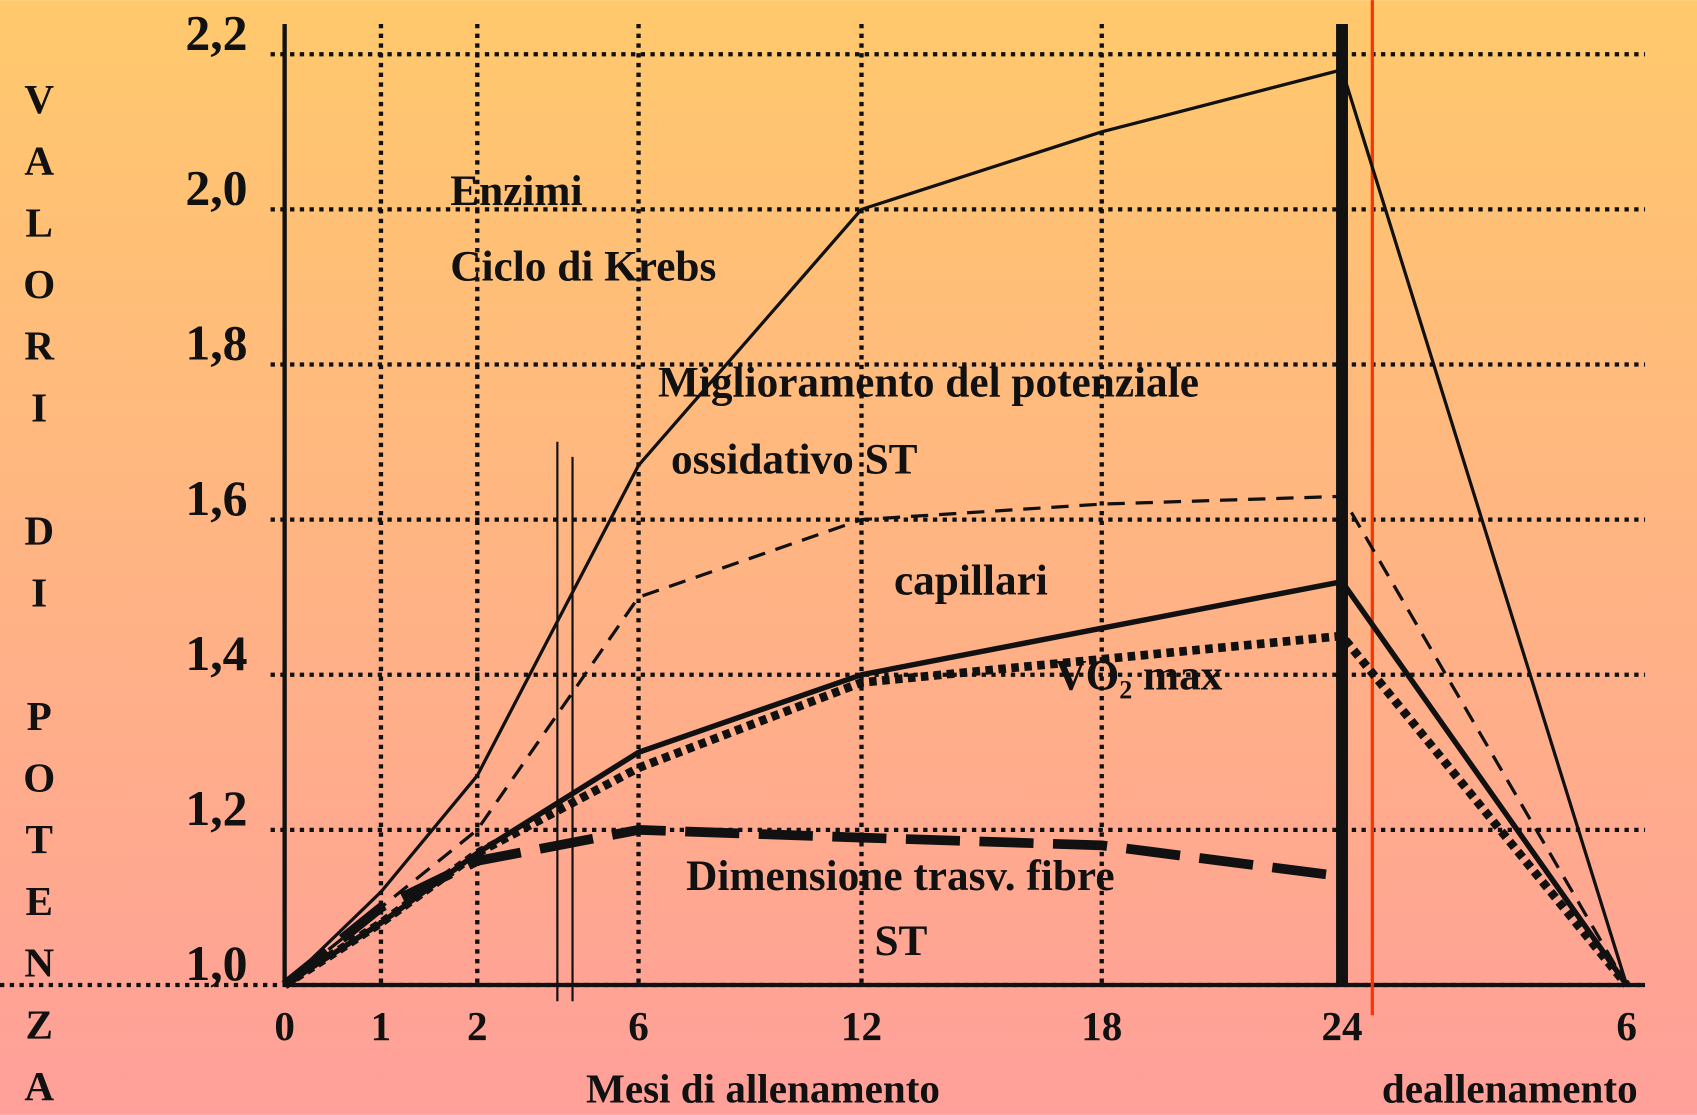 The image size is (1697, 1115). What do you see at coordinates (1341, 1026) in the screenshot?
I see `x-tick-label: 24` at bounding box center [1341, 1026].